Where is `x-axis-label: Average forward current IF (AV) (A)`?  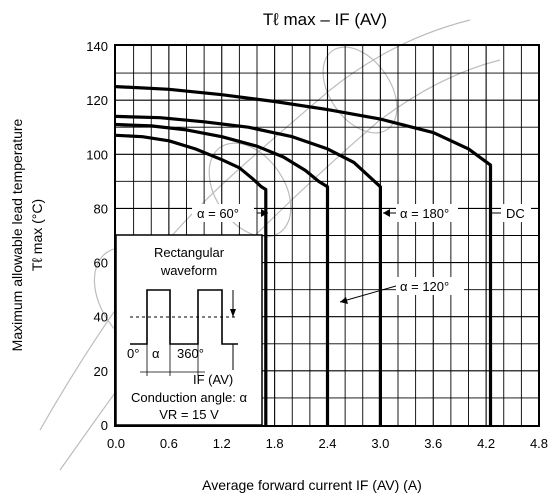
x-axis-label: Average forward current IF (AV) (A) is located at coordinates (312, 485).